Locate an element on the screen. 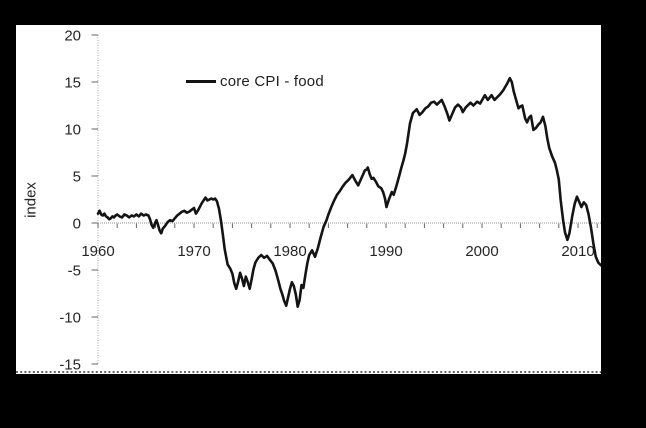 This screenshot has height=428, width=646. legend: core CPI - food is located at coordinates (255, 81).